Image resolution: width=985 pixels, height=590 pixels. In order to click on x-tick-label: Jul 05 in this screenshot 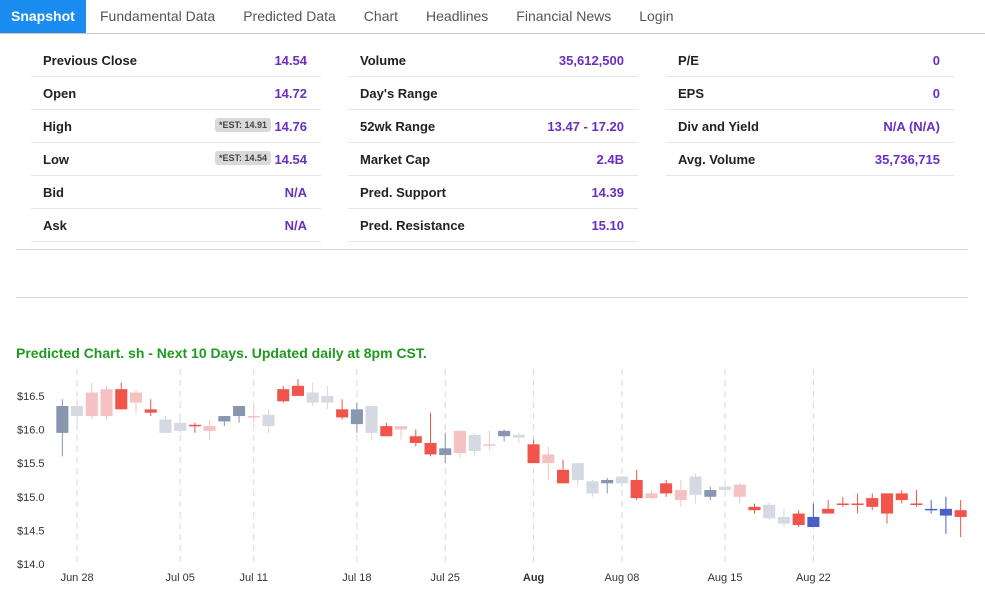, I will do `click(179, 578)`.